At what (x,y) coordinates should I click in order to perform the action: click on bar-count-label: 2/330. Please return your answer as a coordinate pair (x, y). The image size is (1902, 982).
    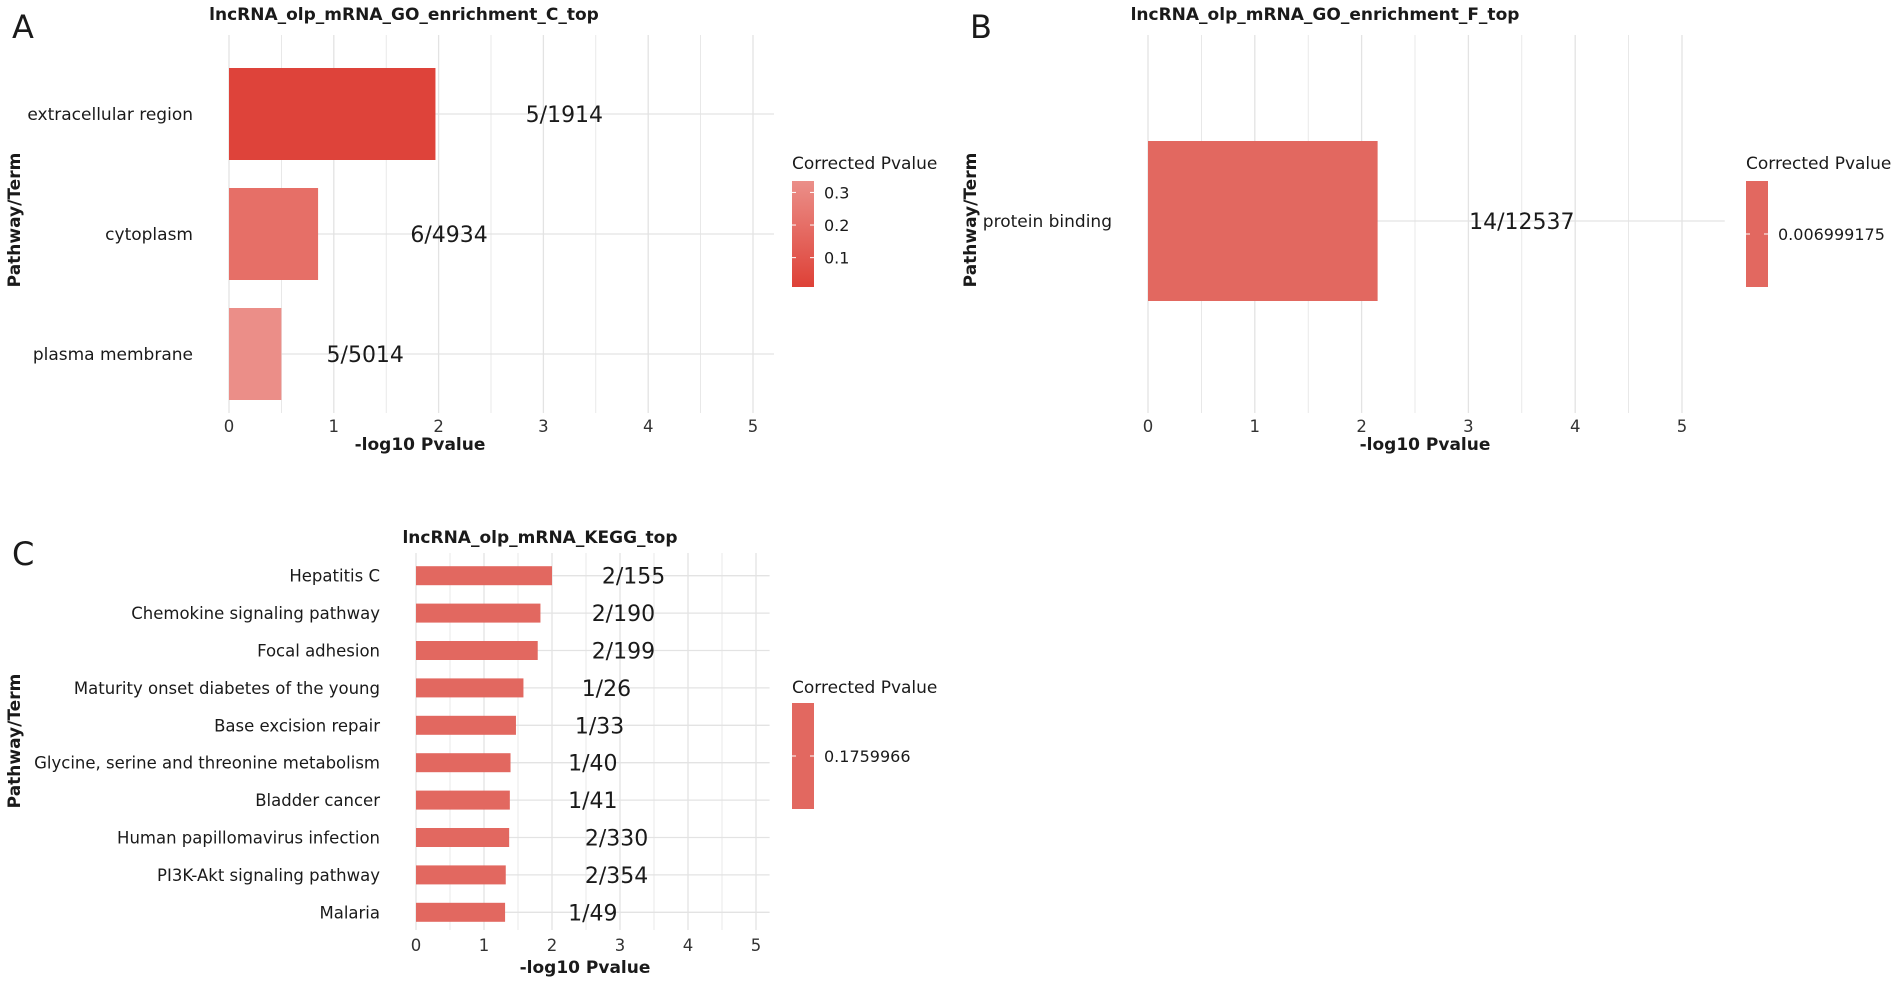
    Looking at the image, I should click on (616, 839).